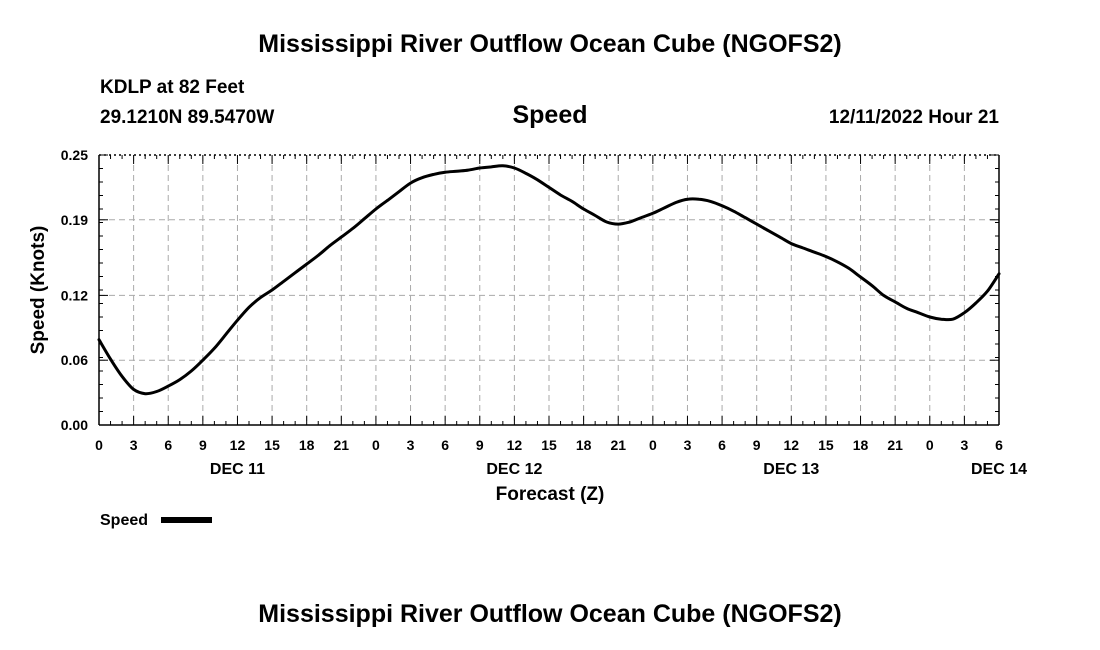  I want to click on y-tick-label: 0.25, so click(74, 155).